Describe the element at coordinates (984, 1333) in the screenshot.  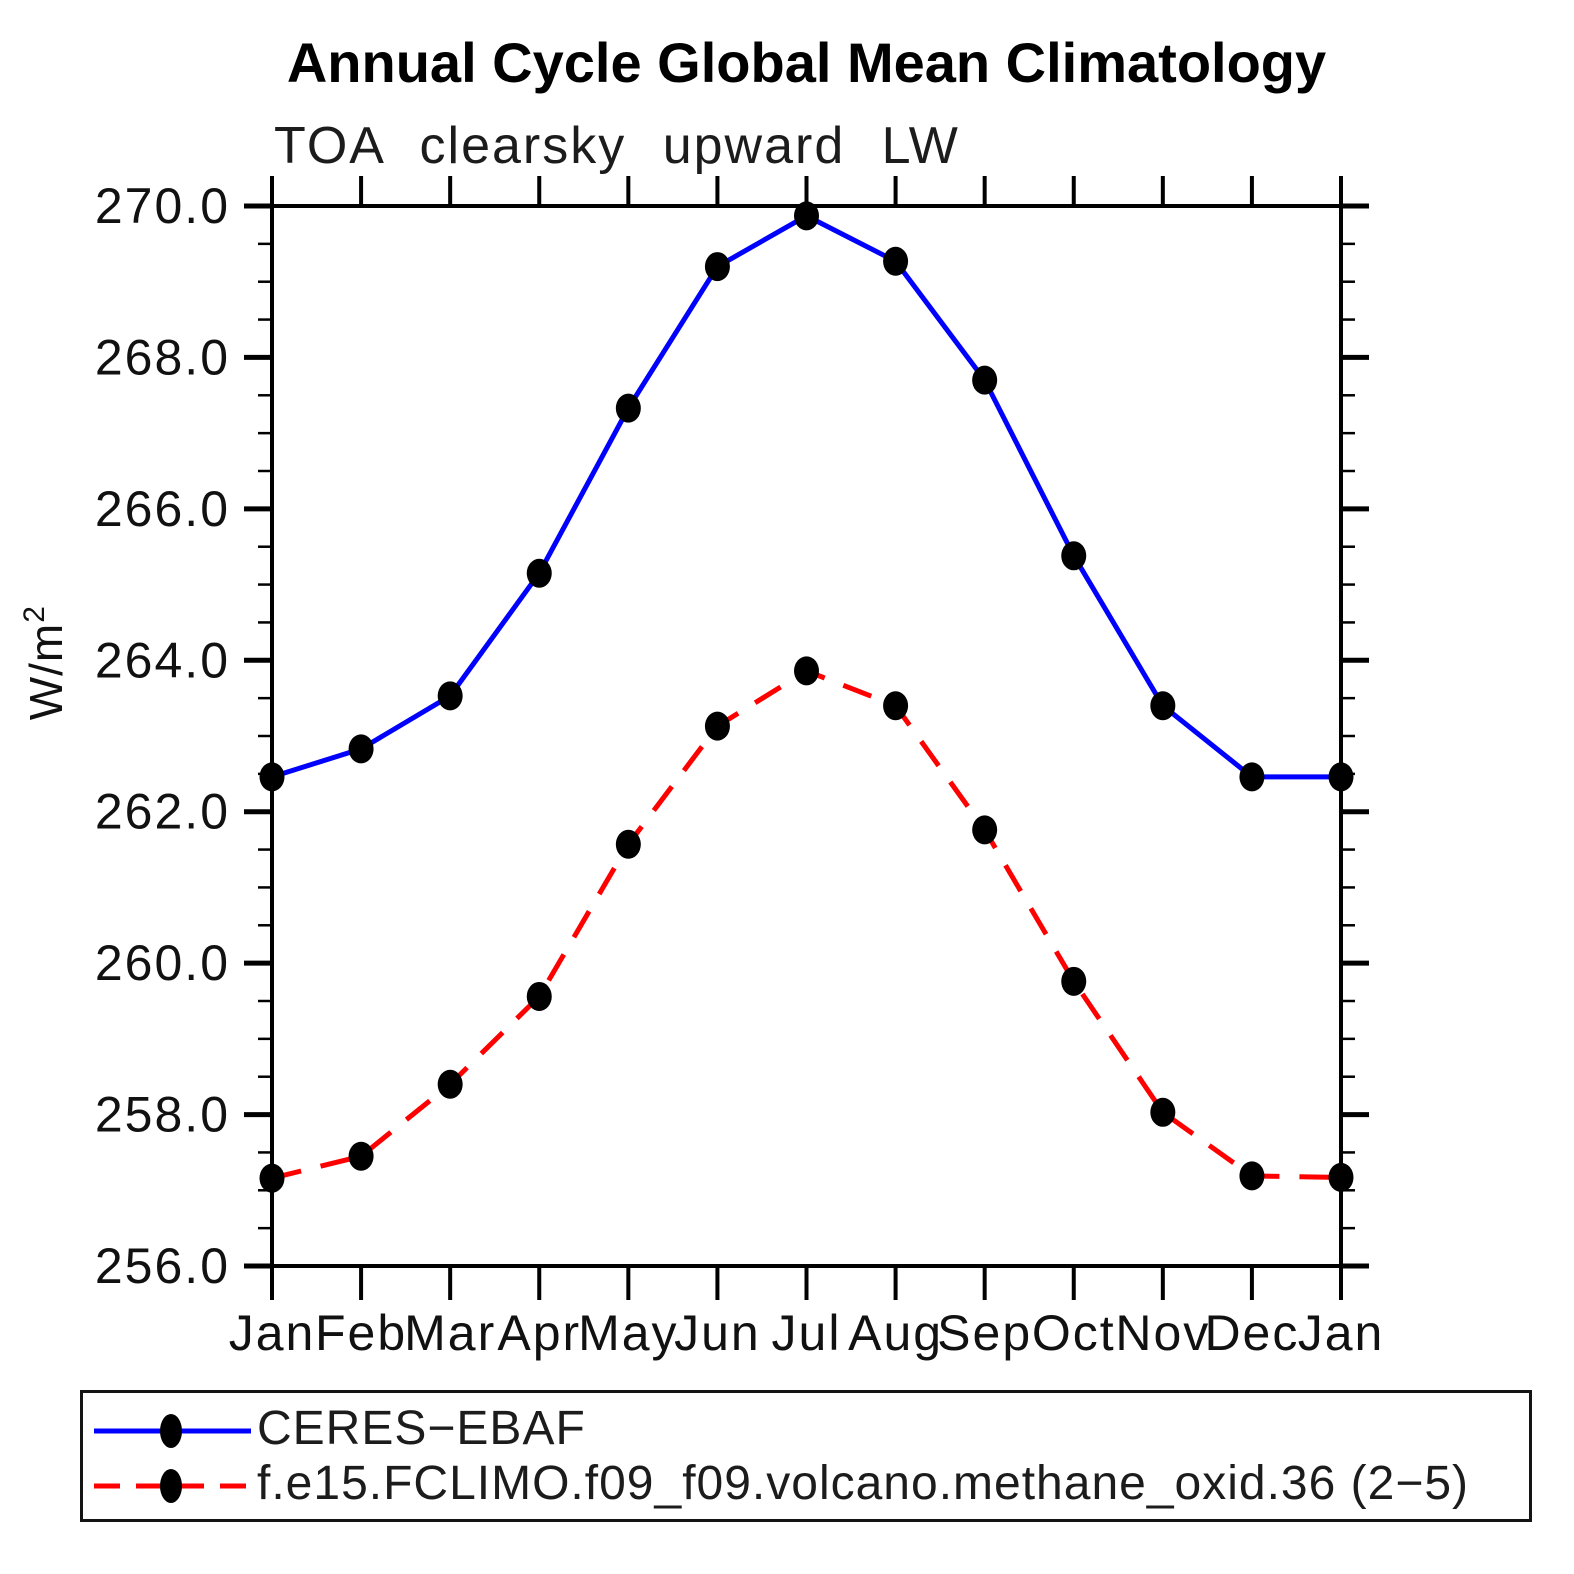
I see `x-tick-label: Sep` at that location.